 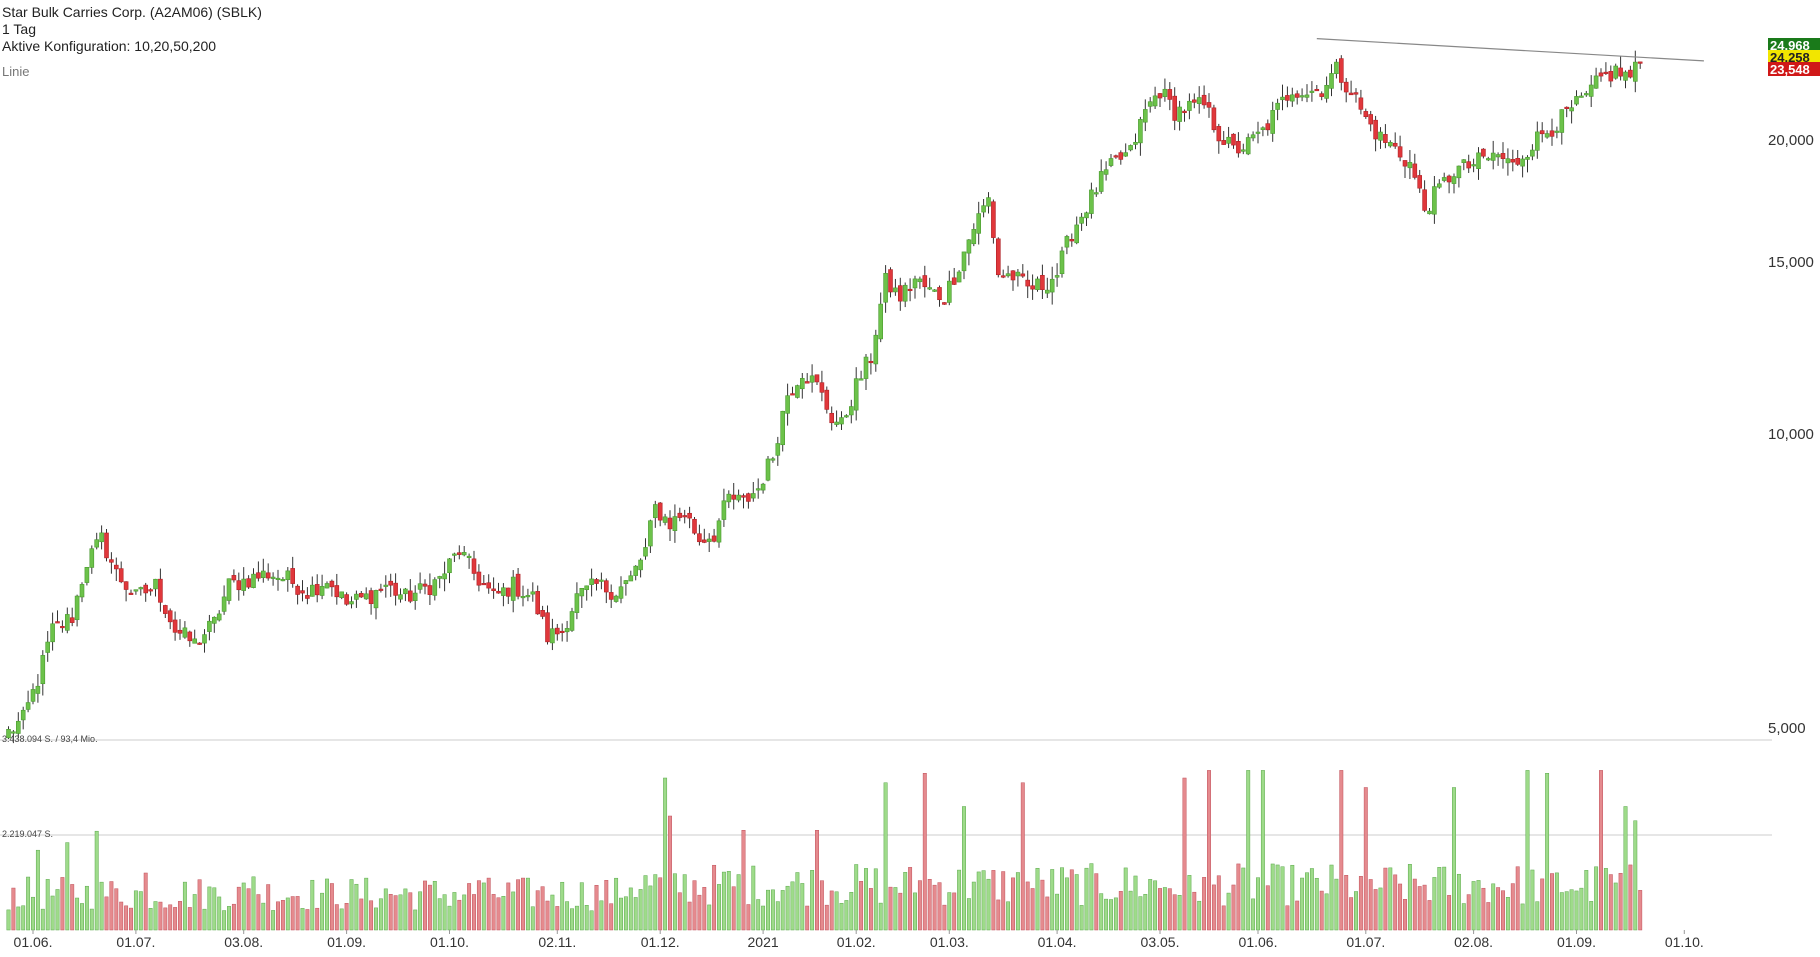 What do you see at coordinates (16, 71) in the screenshot?
I see `chart-mode-label: Linie` at bounding box center [16, 71].